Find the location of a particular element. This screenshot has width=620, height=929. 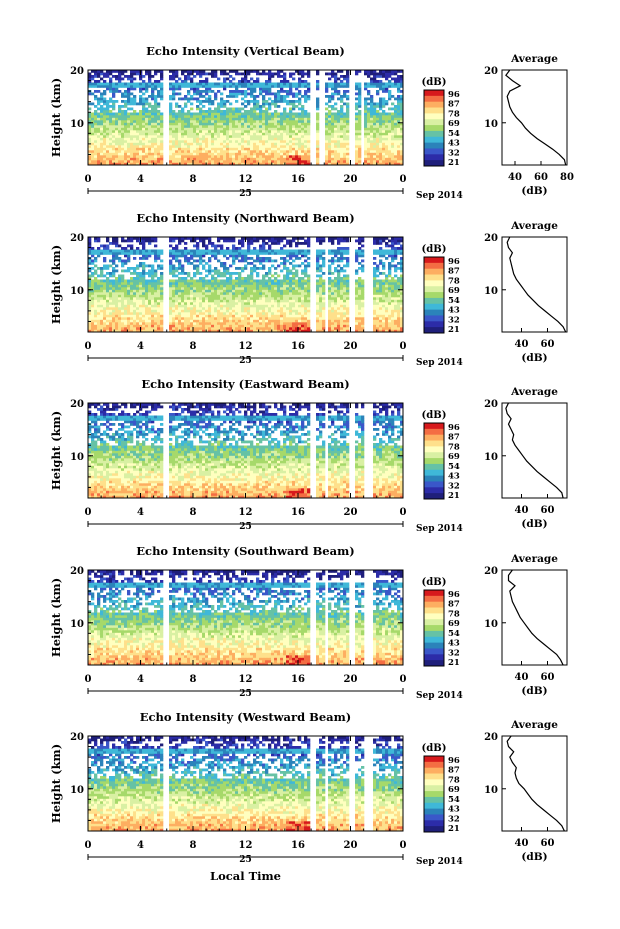

panel-title: Echo Intensity (Eastward Beam) is located at coordinates (245, 384).